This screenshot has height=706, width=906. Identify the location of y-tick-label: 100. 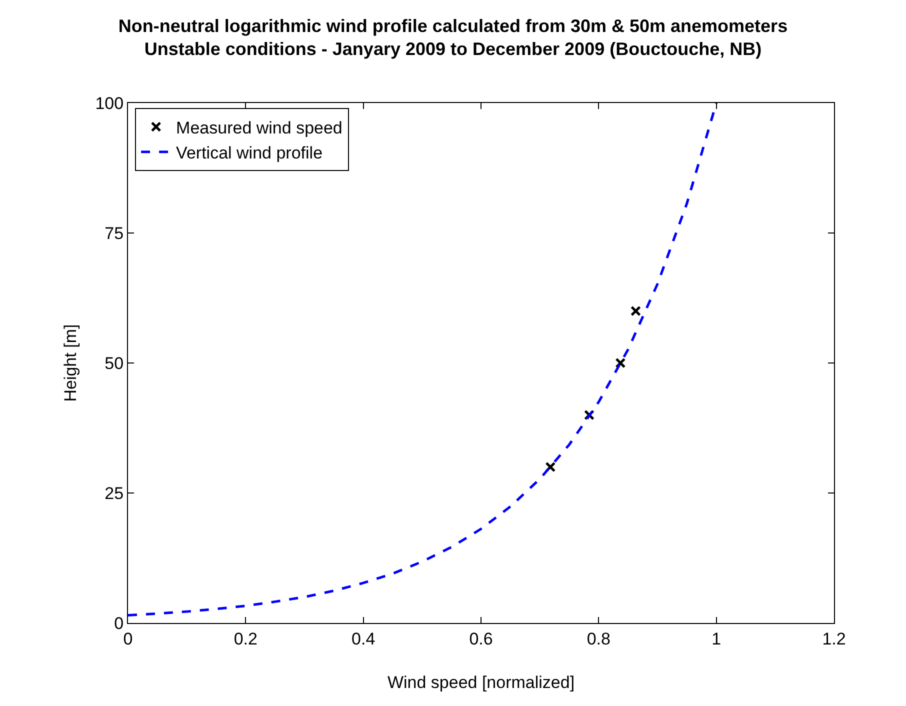
(109, 103).